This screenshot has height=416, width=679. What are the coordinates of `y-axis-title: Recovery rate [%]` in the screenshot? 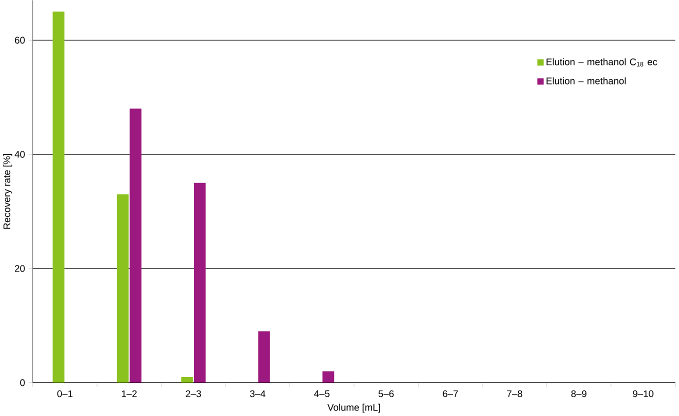 It's located at (7, 191).